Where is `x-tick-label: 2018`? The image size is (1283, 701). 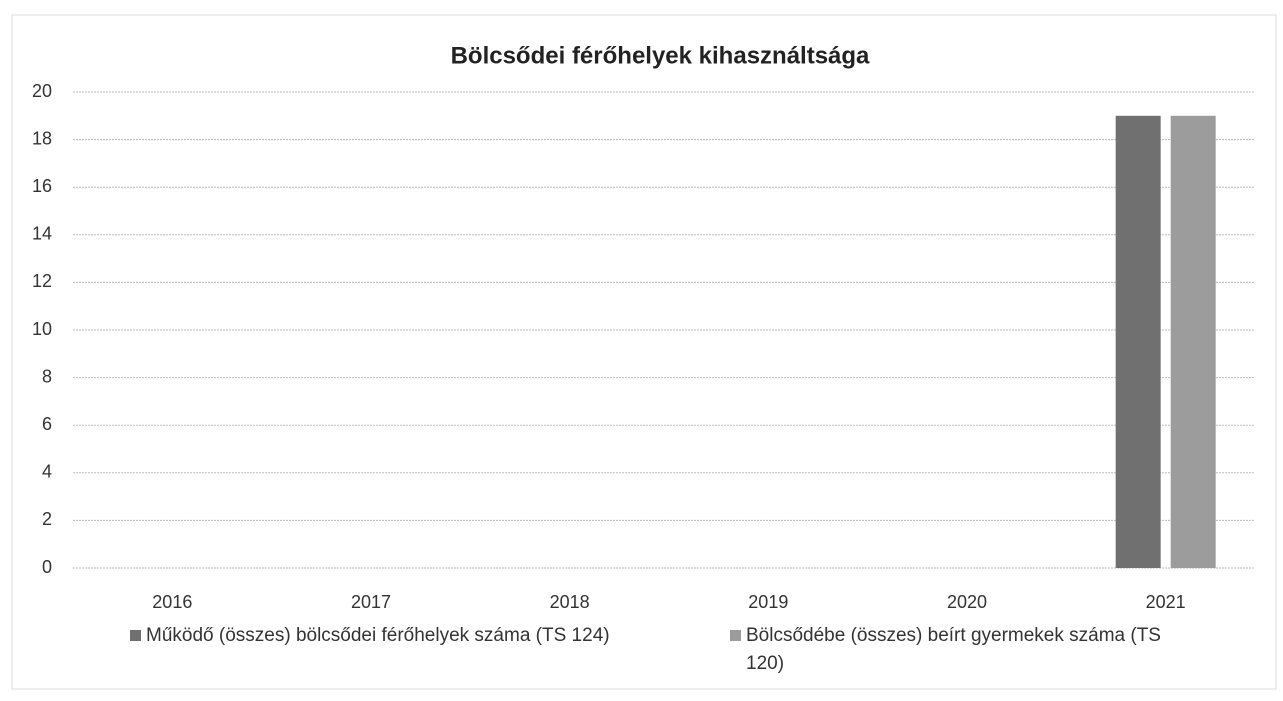
x-tick-label: 2018 is located at coordinates (570, 602).